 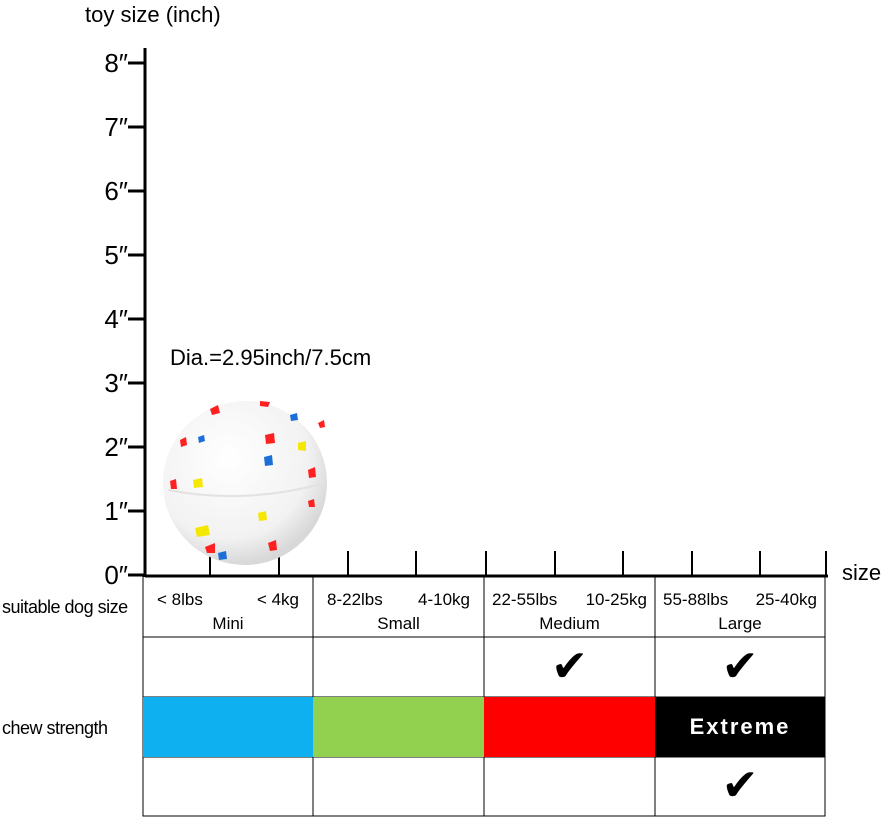 What do you see at coordinates (398, 606) in the screenshot?
I see `size-cell-small: 8-22lbs 4-10kg Small` at bounding box center [398, 606].